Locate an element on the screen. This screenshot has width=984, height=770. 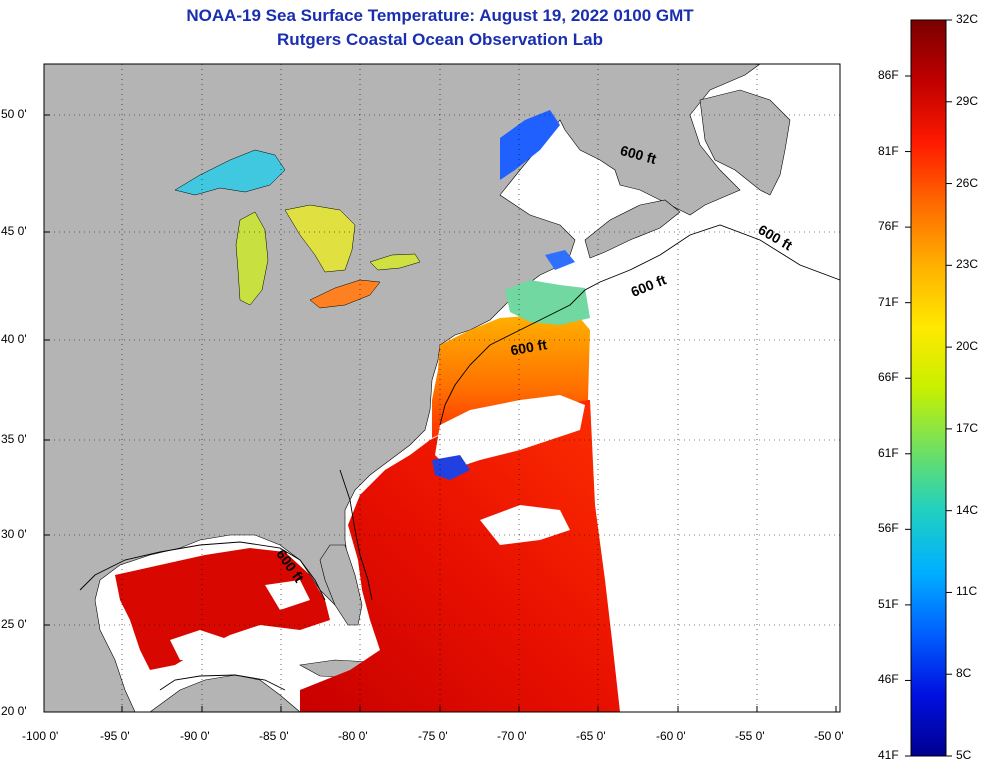
x-tick-label: -70 0' is located at coordinates (512, 736).